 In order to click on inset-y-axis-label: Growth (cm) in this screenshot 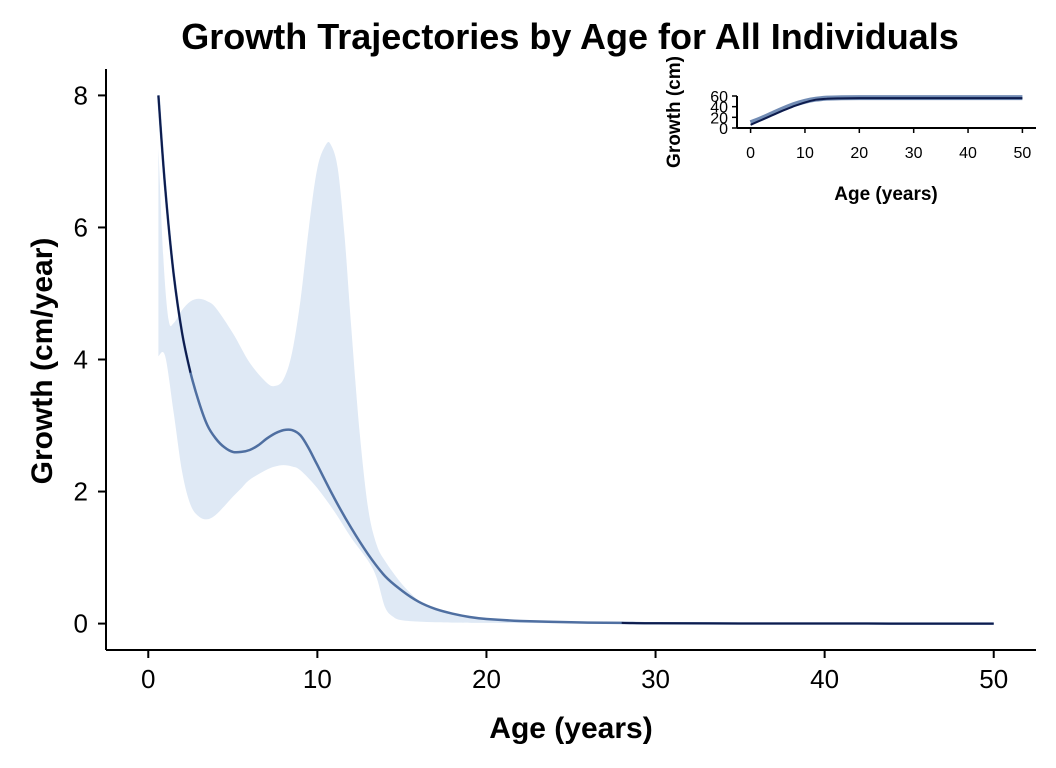, I will do `click(674, 112)`.